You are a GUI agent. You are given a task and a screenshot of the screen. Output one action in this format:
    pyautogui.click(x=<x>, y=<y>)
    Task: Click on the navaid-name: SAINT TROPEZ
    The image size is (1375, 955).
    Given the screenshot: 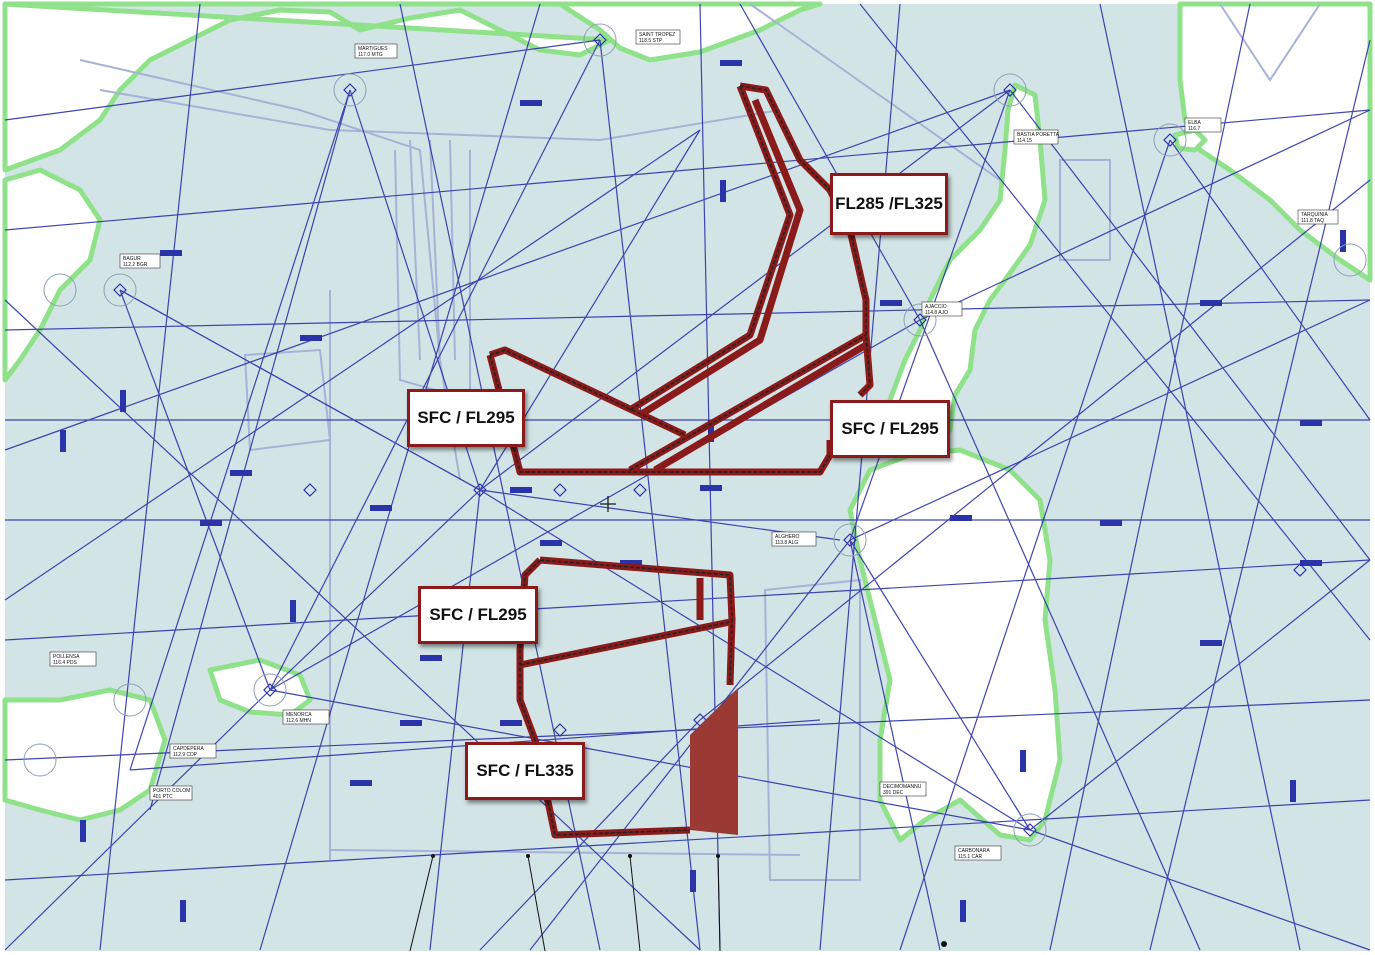 What is the action you would take?
    pyautogui.click(x=657, y=35)
    